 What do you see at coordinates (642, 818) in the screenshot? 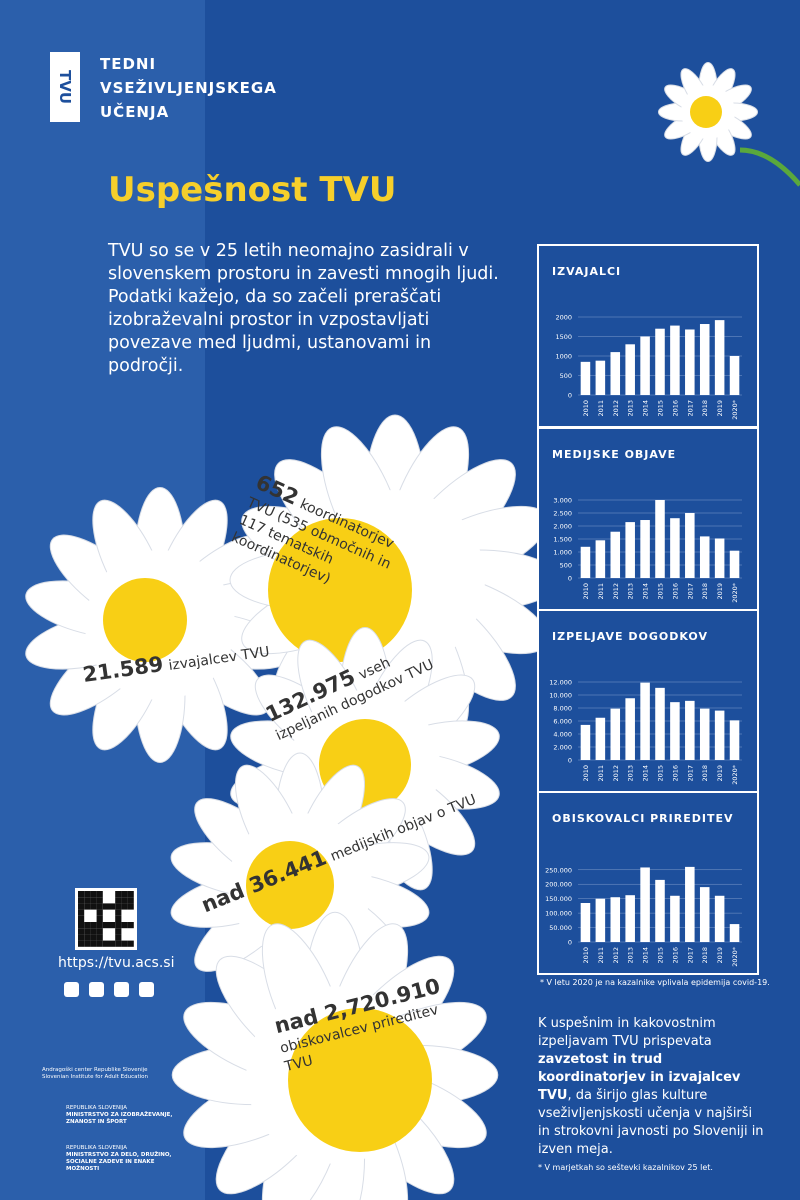
I see `chart-title: OBISKOVALCI PRIREDITEV` at bounding box center [642, 818].